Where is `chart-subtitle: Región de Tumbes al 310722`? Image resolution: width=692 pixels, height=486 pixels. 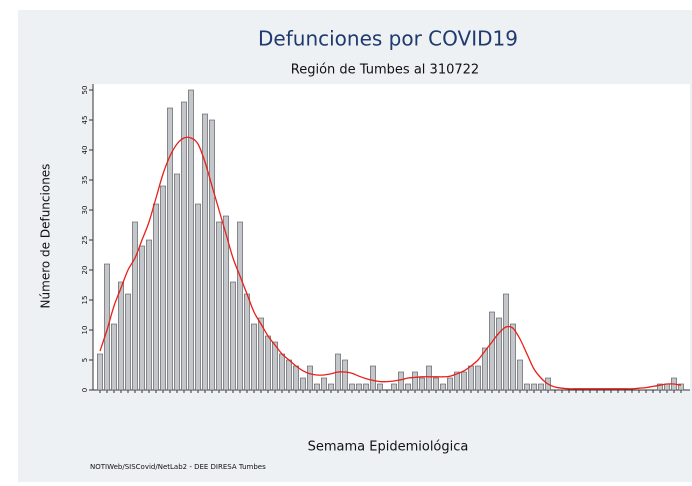 chart-subtitle: Región de Tumbes al 310722 is located at coordinates (385, 70).